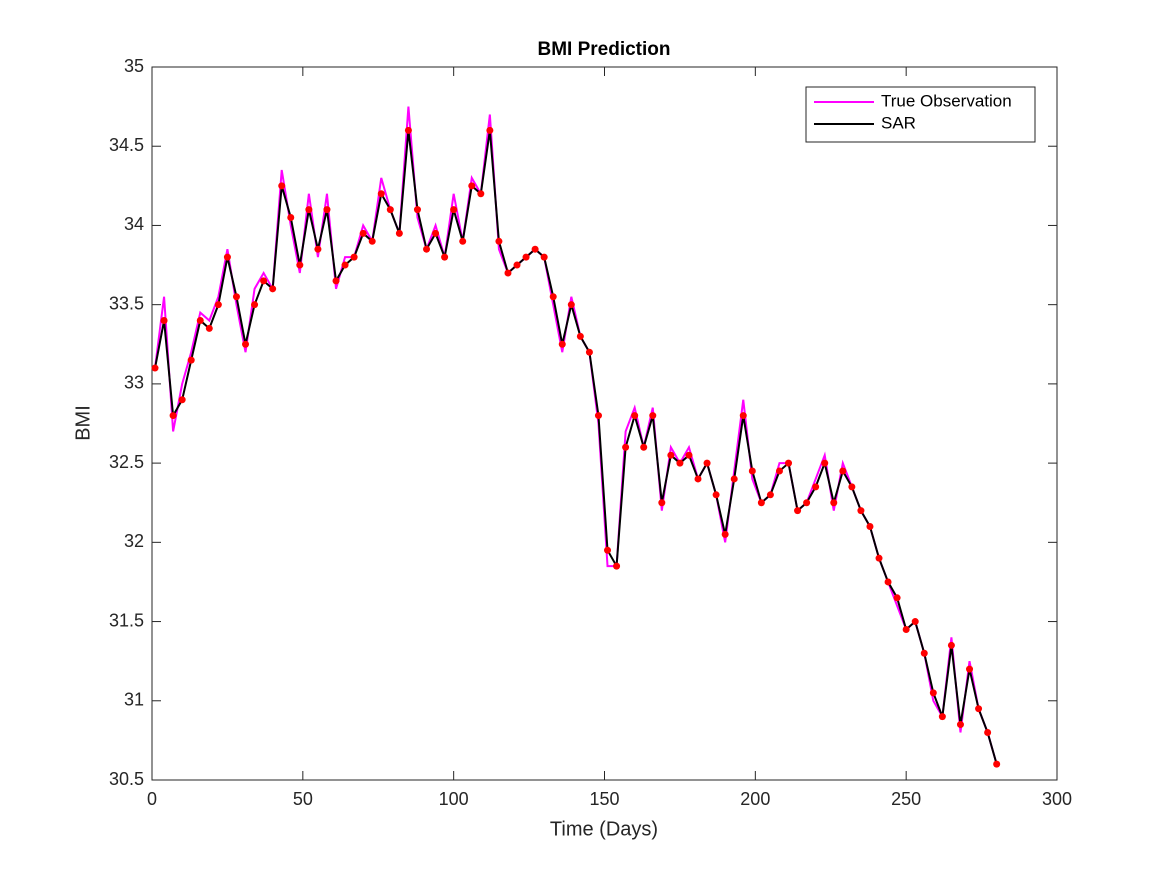  I want to click on x-tick-label: 150, so click(604, 799).